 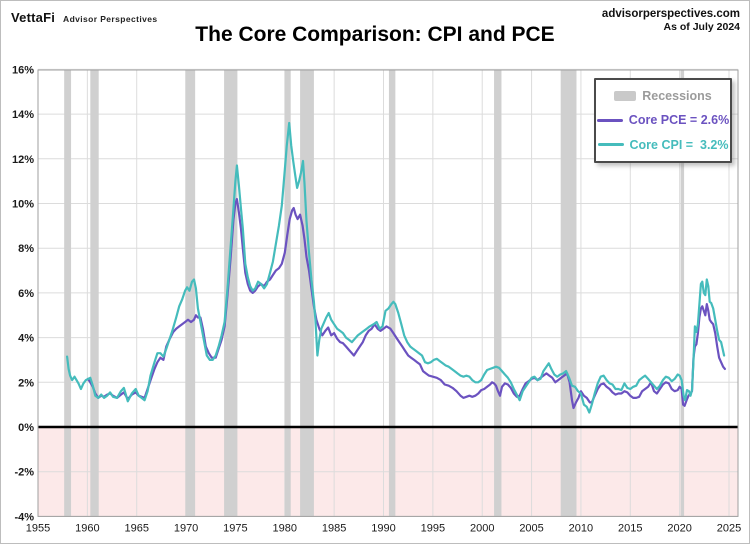 I want to click on y-tick-label: 12%, so click(x=23, y=160).